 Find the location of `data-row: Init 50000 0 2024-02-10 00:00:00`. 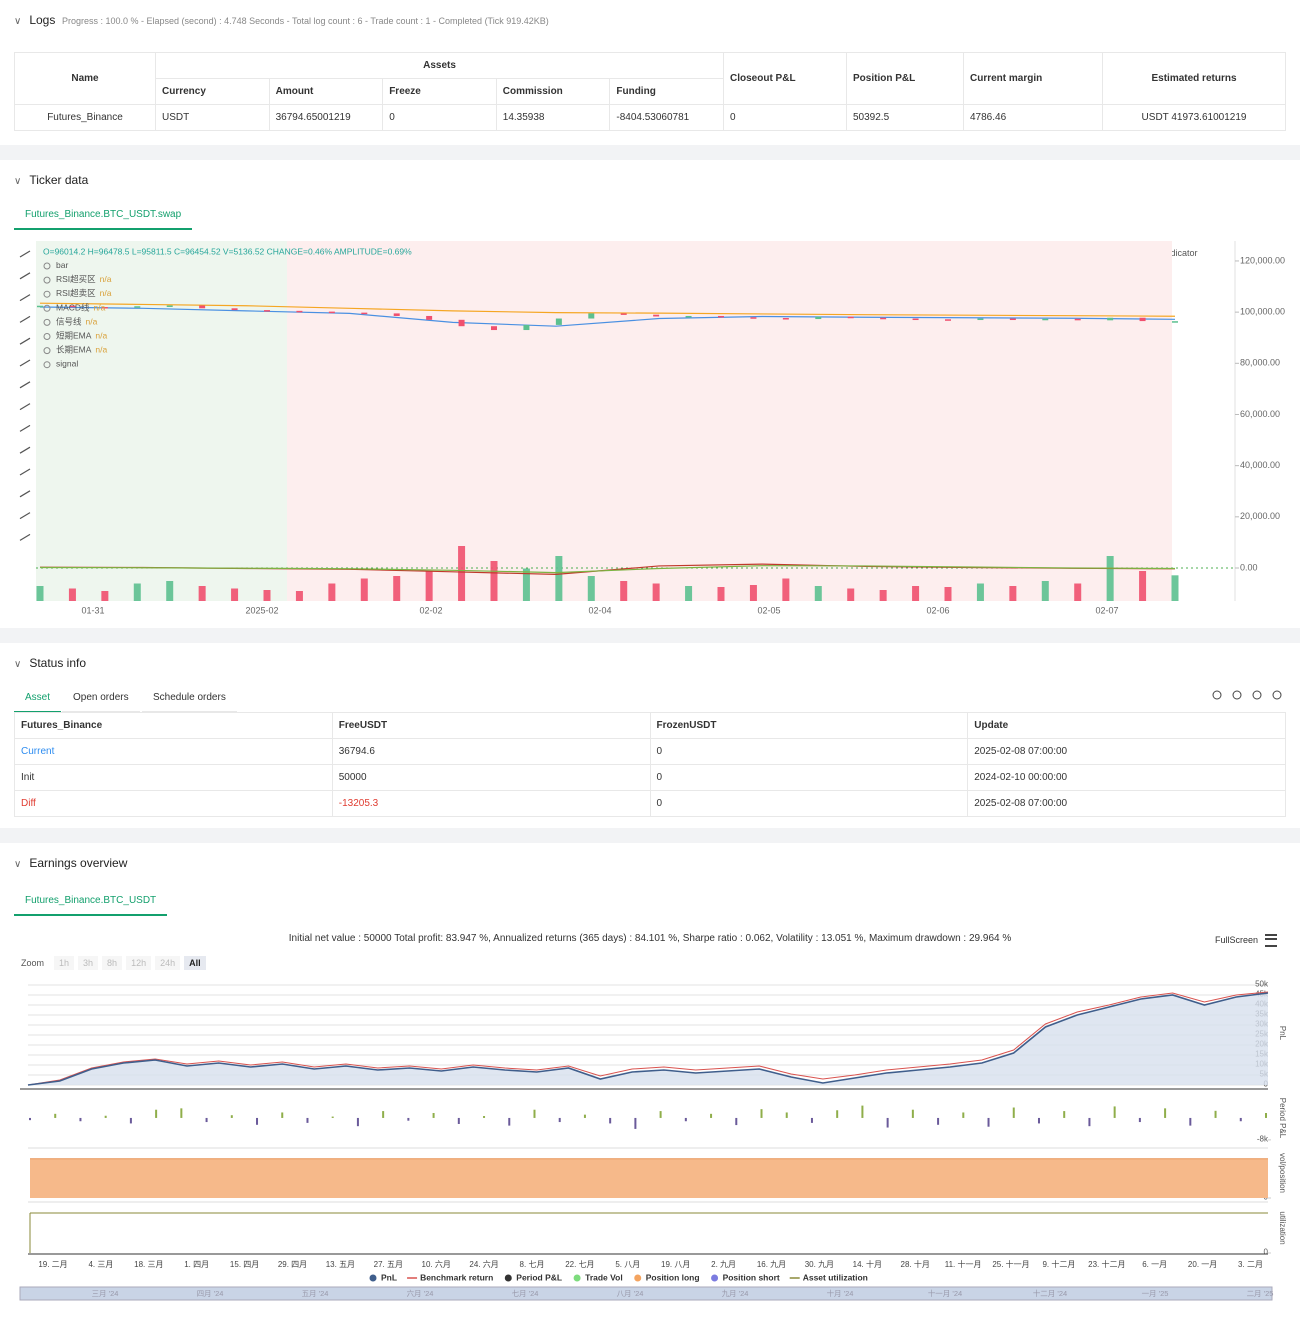

data-row: Init 50000 0 2024-02-10 00:00:00 is located at coordinates (650, 777).